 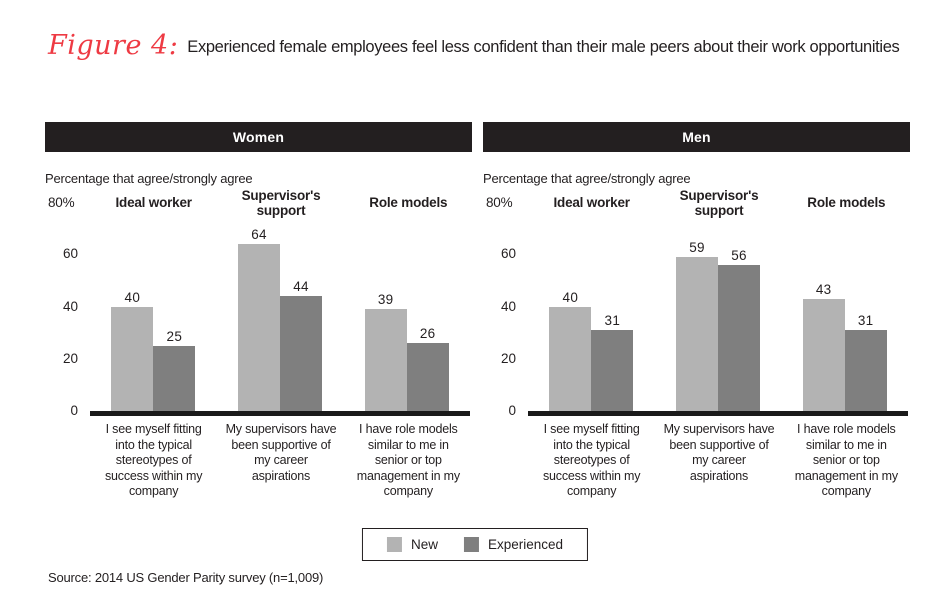 I want to click on bar-groups: 40 25 64 44 39 26, so click(x=280, y=311).